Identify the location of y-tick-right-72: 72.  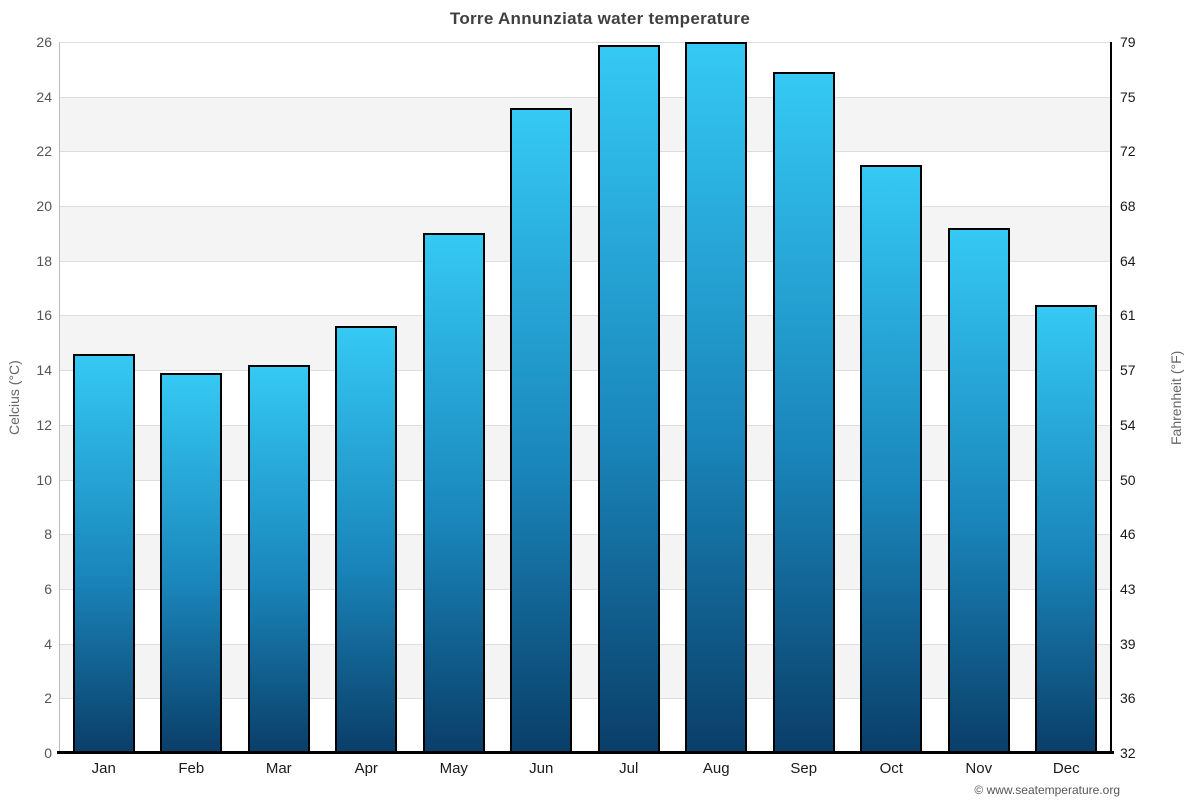
(1128, 151).